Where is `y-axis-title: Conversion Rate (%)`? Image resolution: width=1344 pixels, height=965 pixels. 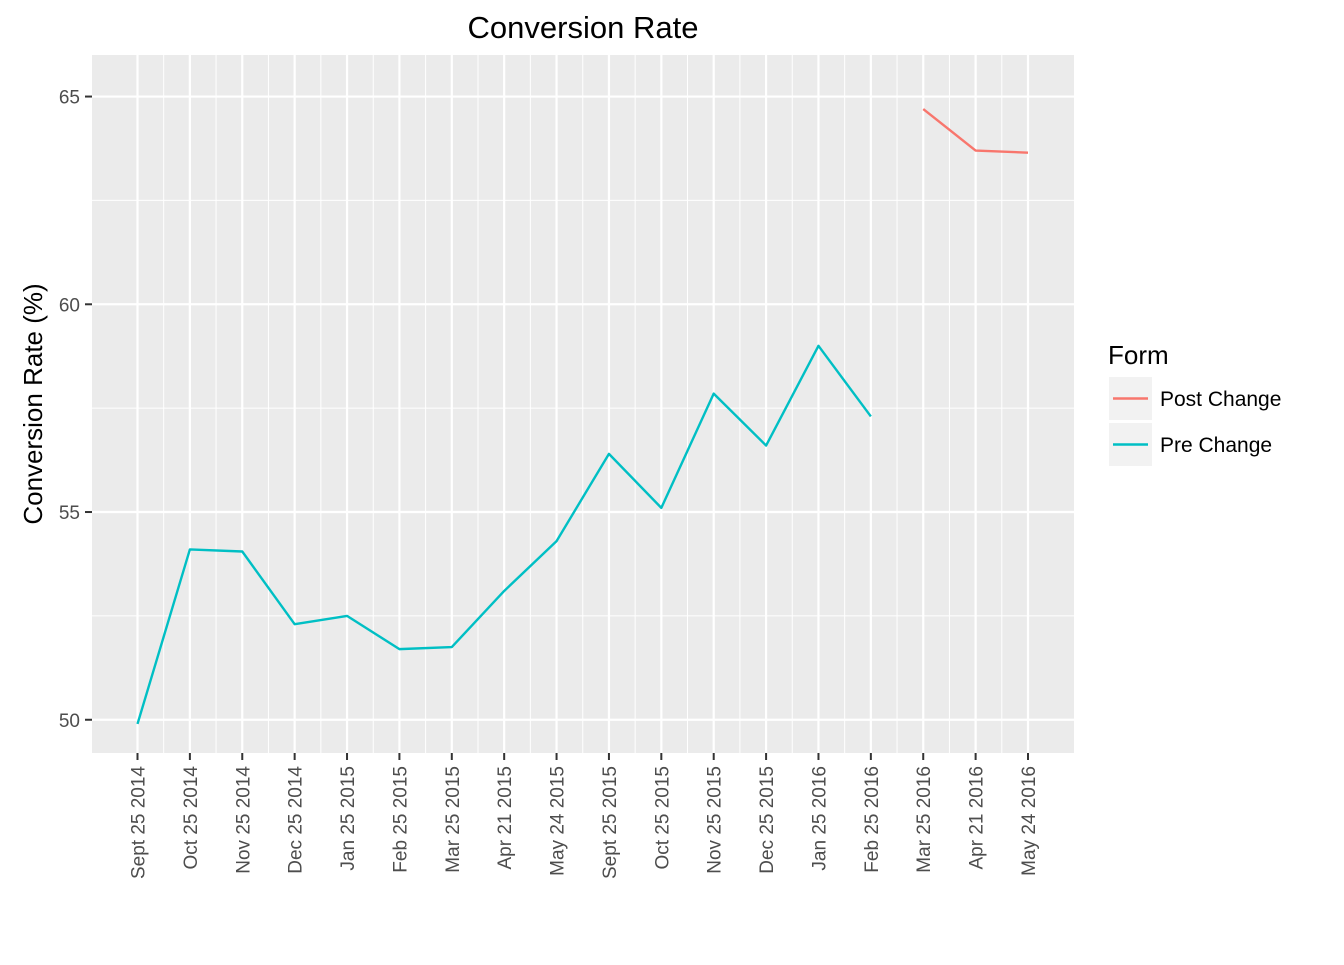 y-axis-title: Conversion Rate (%) is located at coordinates (33, 403).